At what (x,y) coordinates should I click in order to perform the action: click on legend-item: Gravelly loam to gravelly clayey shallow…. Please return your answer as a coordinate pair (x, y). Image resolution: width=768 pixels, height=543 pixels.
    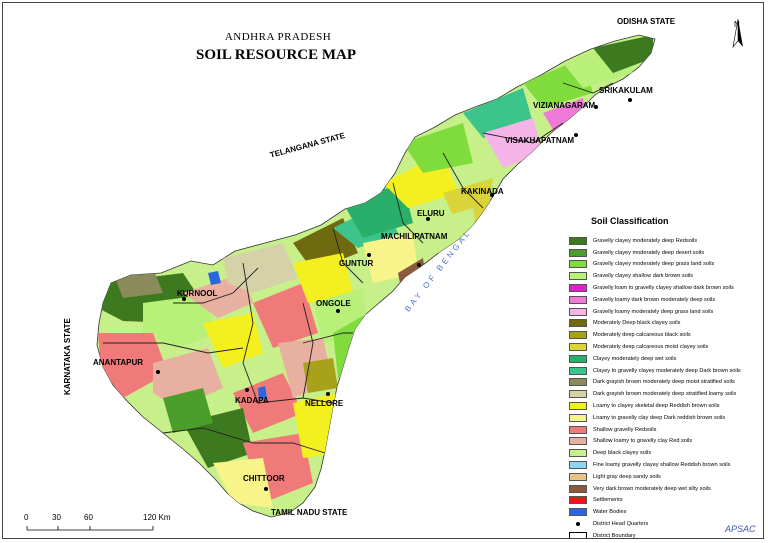
    Looking at the image, I should click on (666, 288).